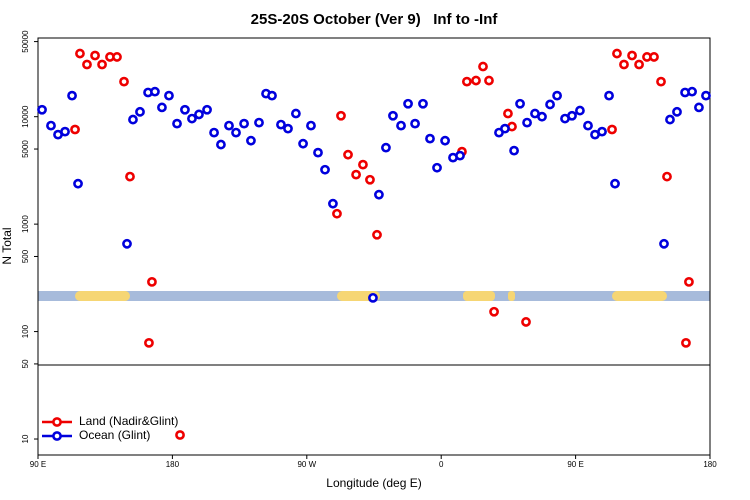  Describe the element at coordinates (25, 256) in the screenshot. I see `y-tick-label: 500` at that location.